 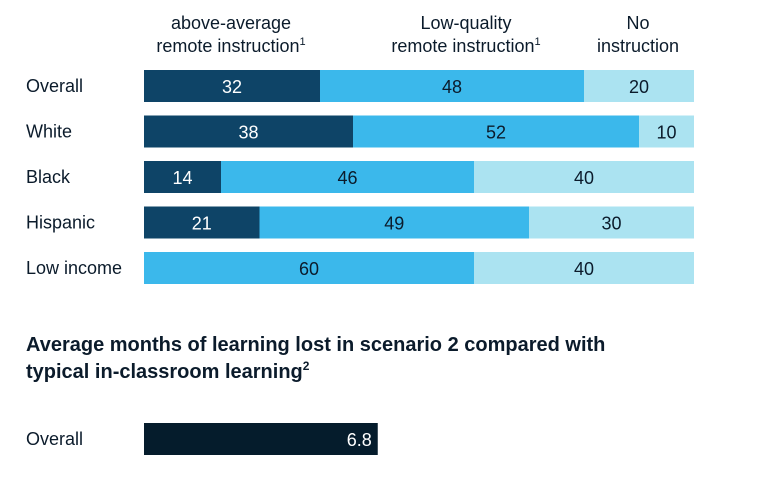 I want to click on bar-row-white: White 38 52 10, so click(x=360, y=131).